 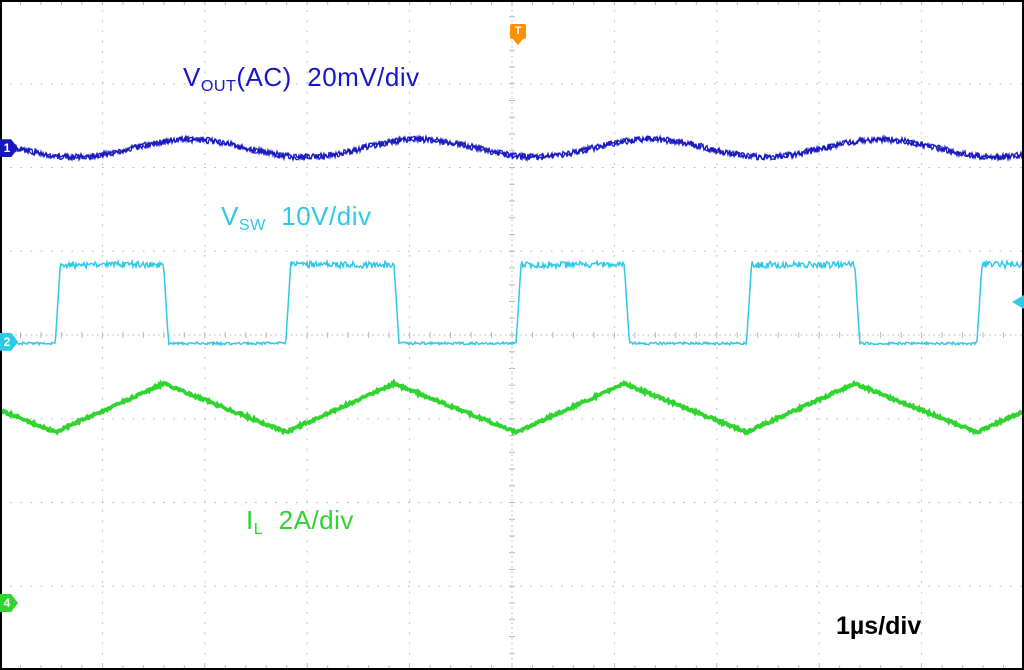 What do you see at coordinates (308, 520) in the screenshot?
I see `il-scale-text: 2A/div` at bounding box center [308, 520].